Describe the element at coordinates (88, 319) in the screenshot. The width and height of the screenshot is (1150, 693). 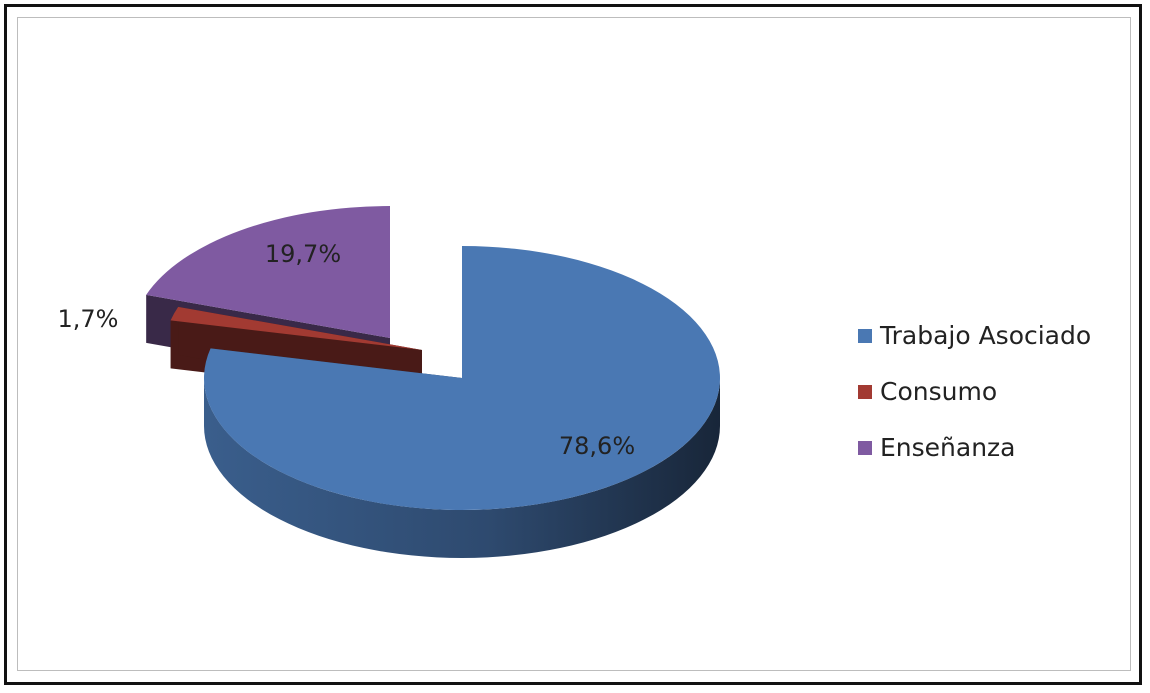
I see `data-label-1: 1,7%` at that location.